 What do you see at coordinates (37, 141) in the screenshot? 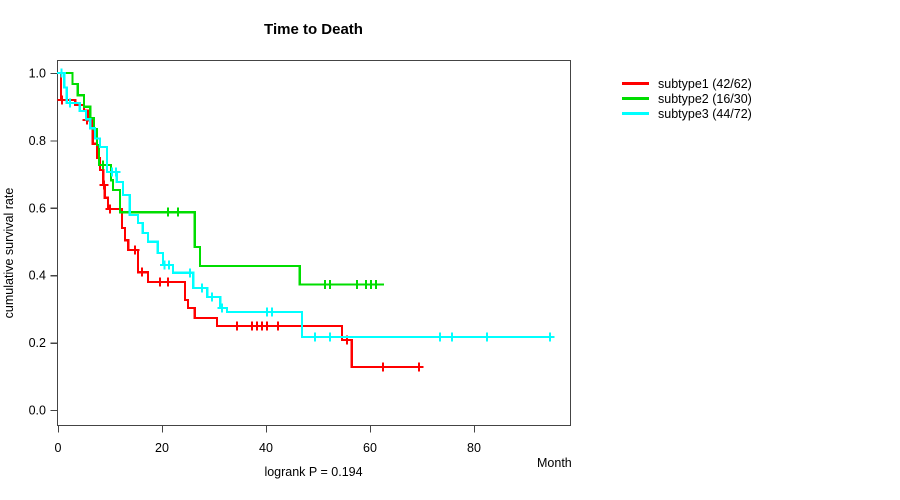
I see `y-tick-label: 0.8` at bounding box center [37, 141].